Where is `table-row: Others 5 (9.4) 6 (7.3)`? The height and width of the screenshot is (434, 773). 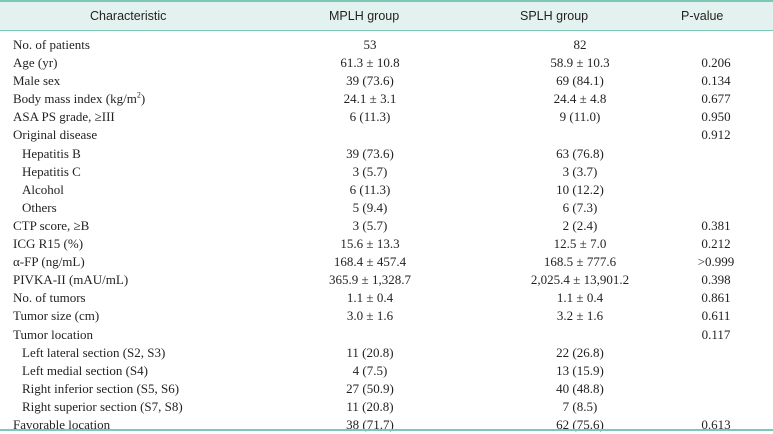 table-row: Others 5 (9.4) 6 (7.3) is located at coordinates (386, 208).